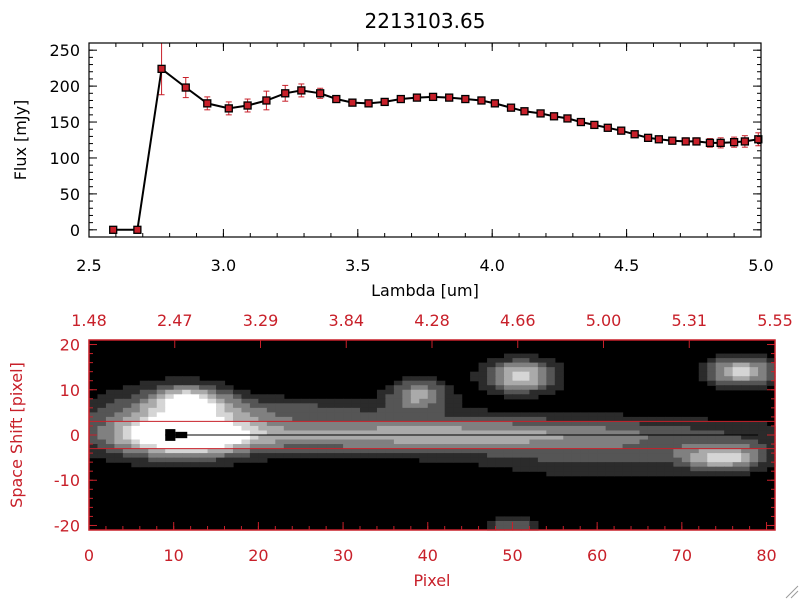 The width and height of the screenshot is (800, 600). Describe the element at coordinates (70, 390) in the screenshot. I see `y-tick-label: 10` at that location.